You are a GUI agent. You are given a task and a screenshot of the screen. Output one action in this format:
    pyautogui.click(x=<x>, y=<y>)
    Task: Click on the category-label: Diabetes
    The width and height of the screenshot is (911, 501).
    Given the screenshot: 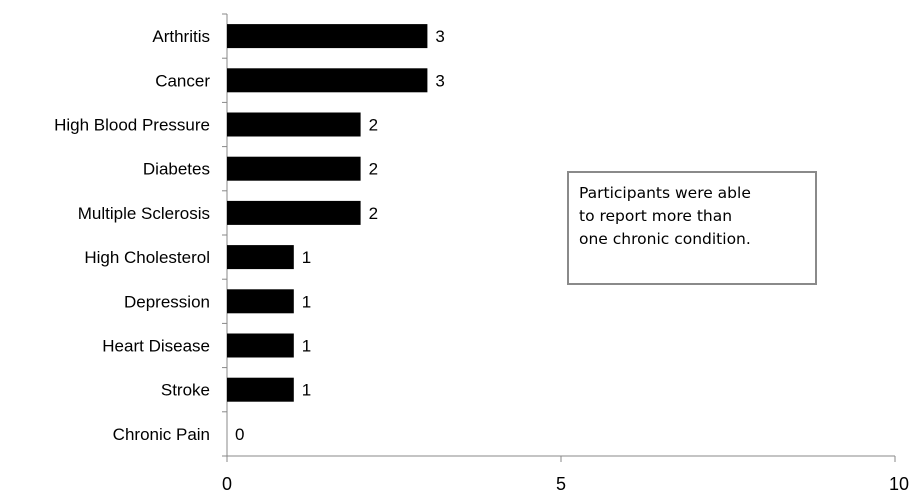 What is the action you would take?
    pyautogui.click(x=176, y=169)
    